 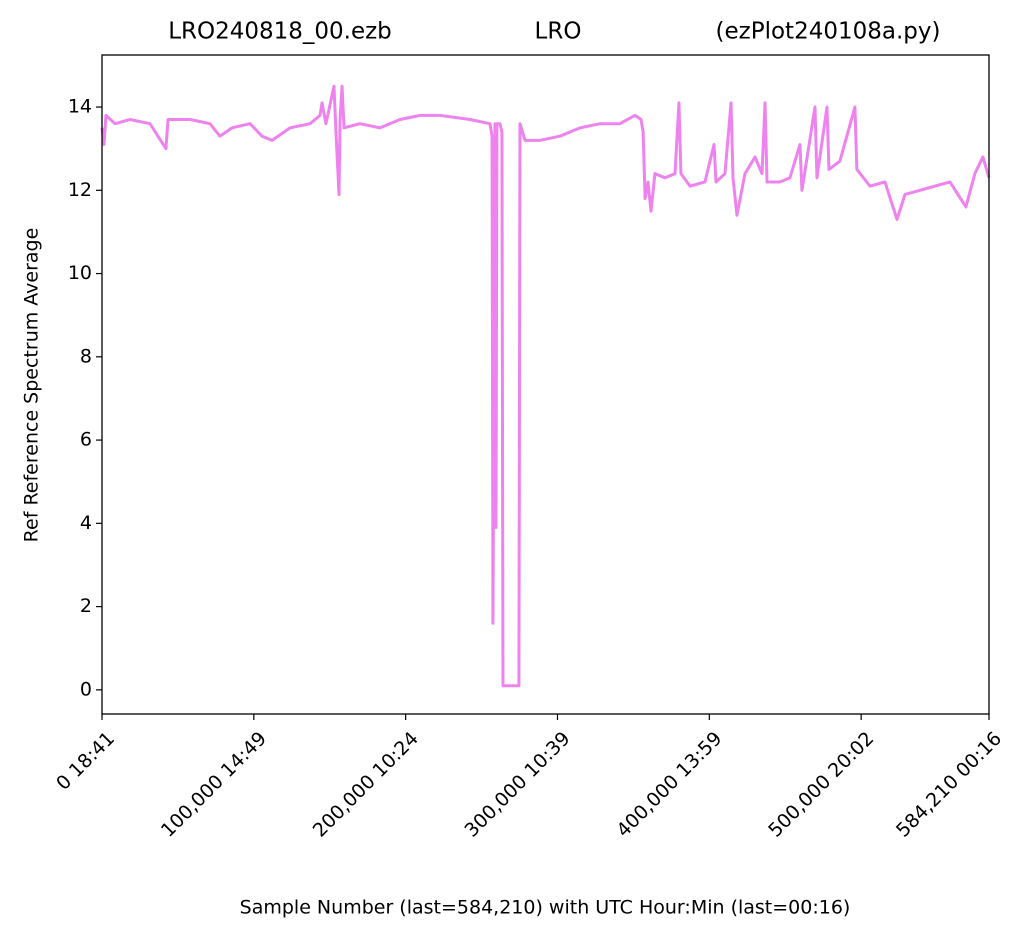 I want to click on chart-title-right: (ezPlot240108a.py), so click(x=828, y=32).